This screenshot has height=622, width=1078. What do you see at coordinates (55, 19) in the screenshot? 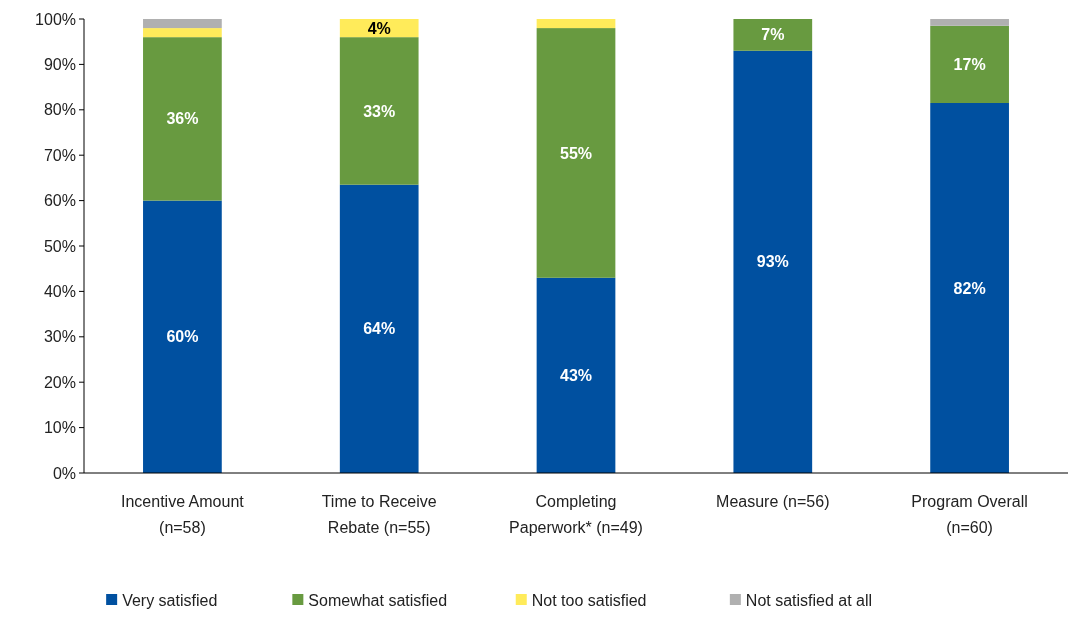
I see `y-tick-label: 100%` at bounding box center [55, 19].